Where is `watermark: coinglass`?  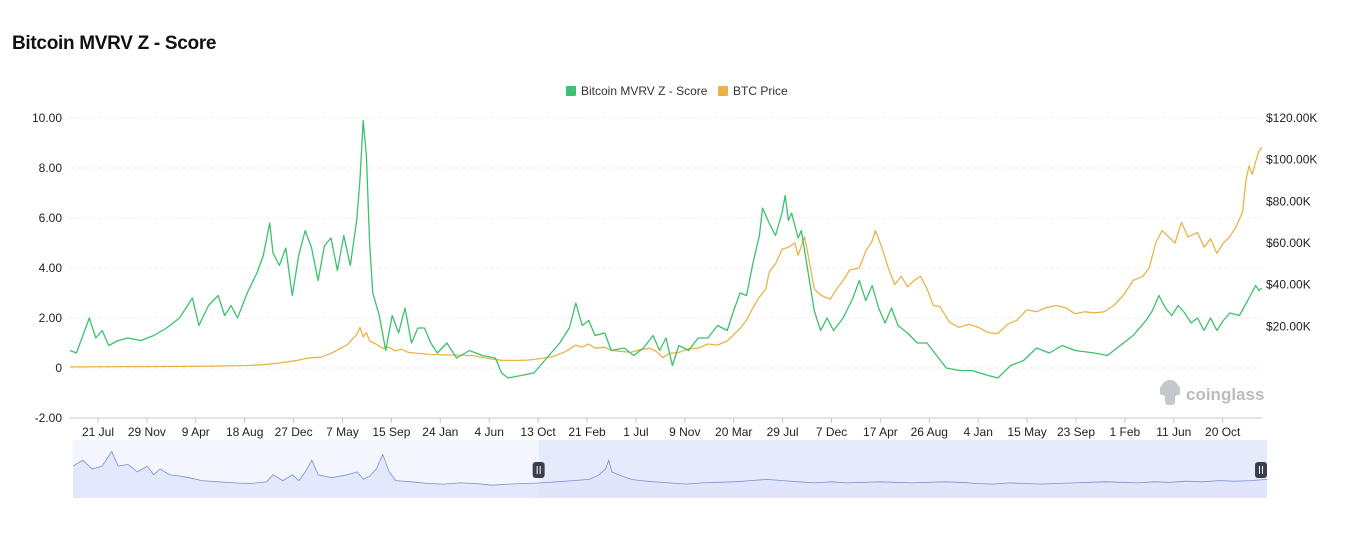
watermark: coinglass is located at coordinates (1212, 392).